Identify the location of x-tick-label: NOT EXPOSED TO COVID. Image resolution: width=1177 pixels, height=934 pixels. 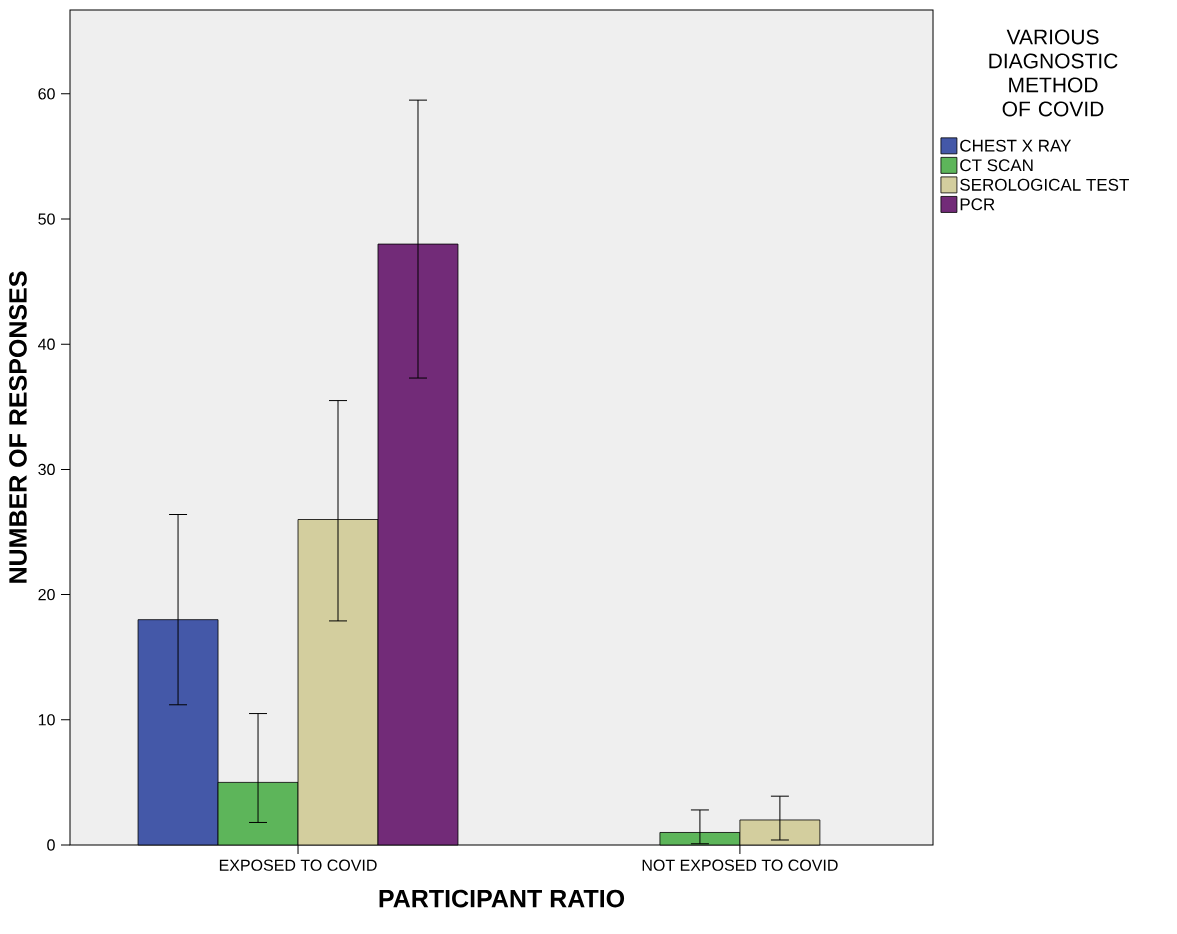
(740, 865).